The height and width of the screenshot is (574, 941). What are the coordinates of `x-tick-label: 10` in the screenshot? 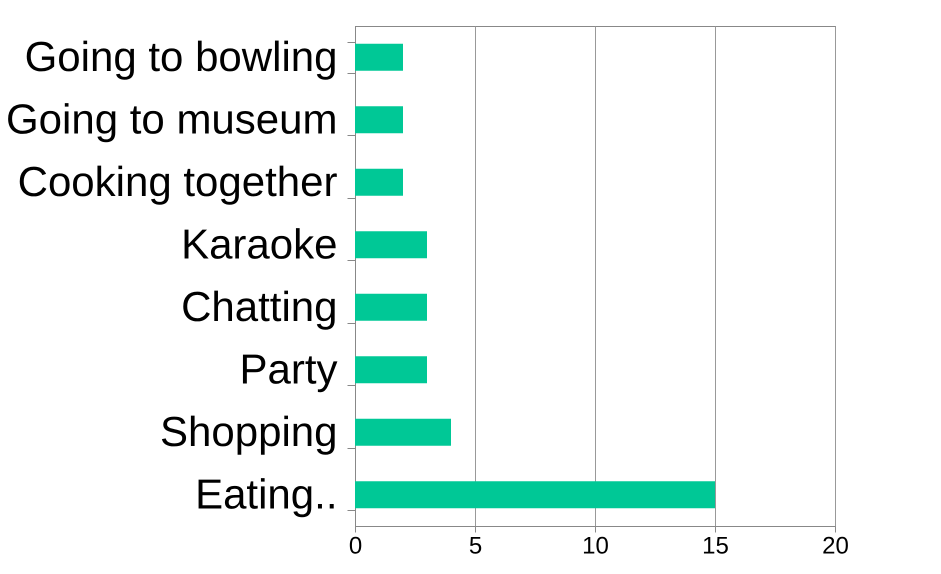 It's located at (595, 546).